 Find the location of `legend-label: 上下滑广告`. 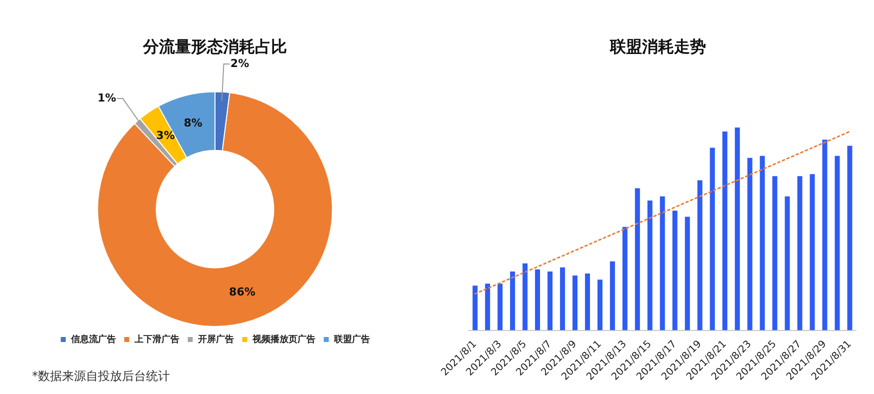

legend-label: 上下滑广告 is located at coordinates (156, 339).